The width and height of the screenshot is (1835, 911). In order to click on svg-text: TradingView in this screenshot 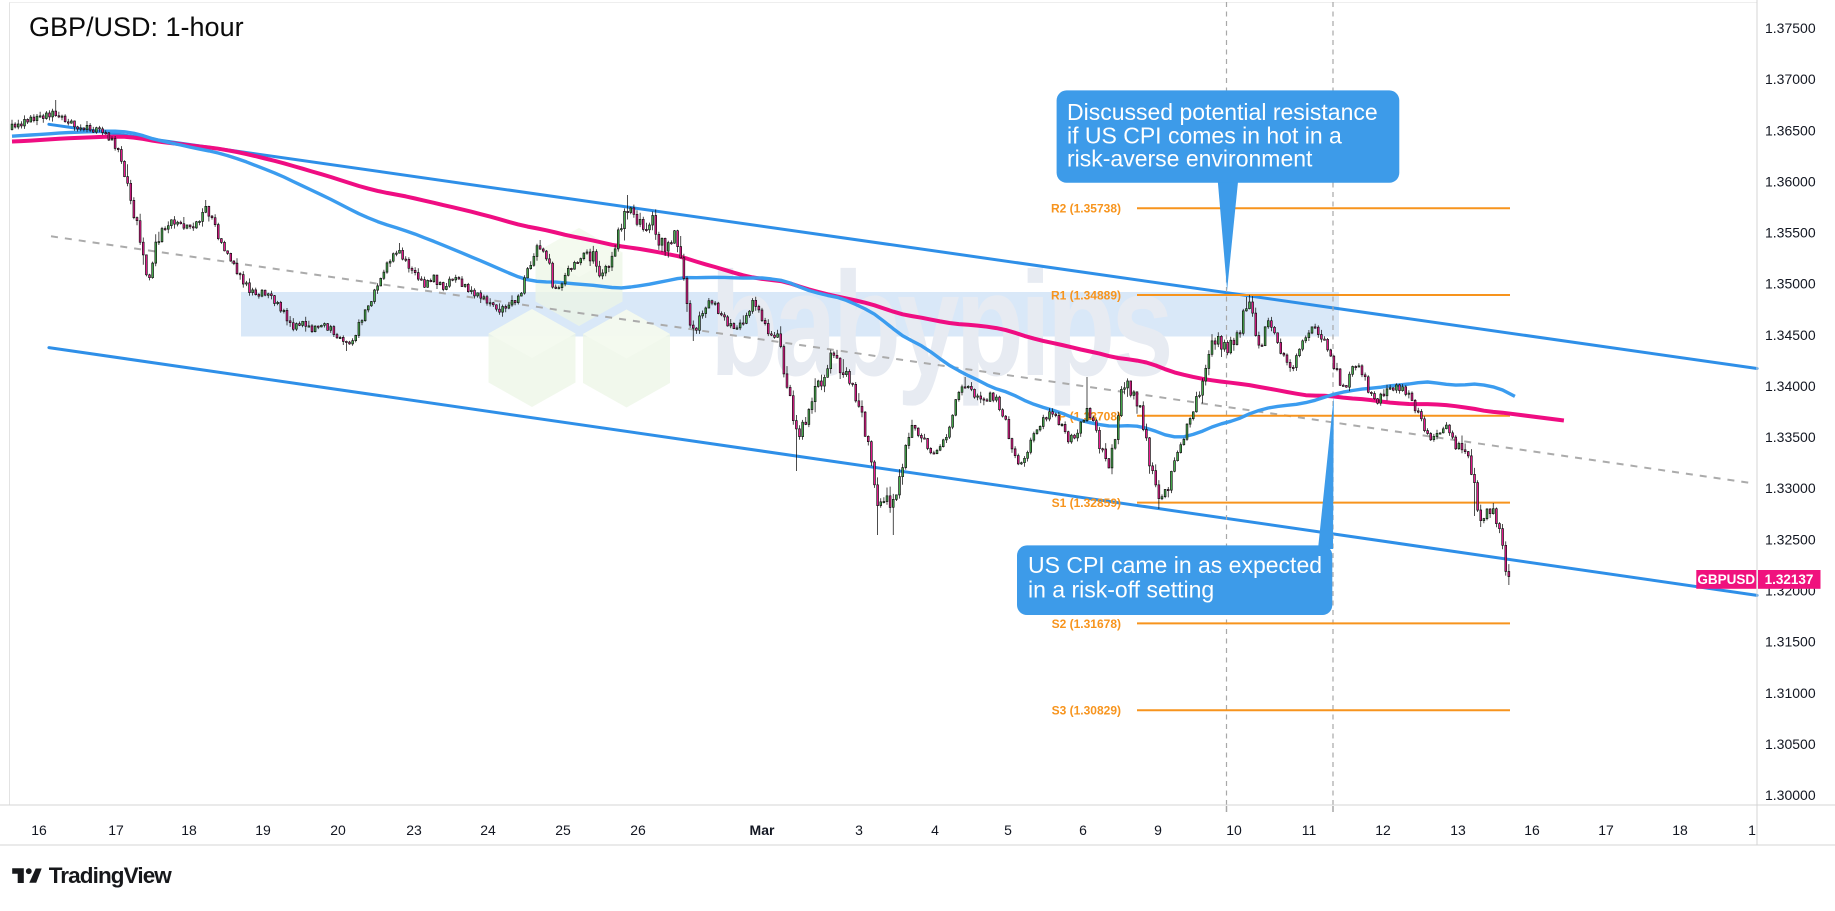, I will do `click(111, 875)`.